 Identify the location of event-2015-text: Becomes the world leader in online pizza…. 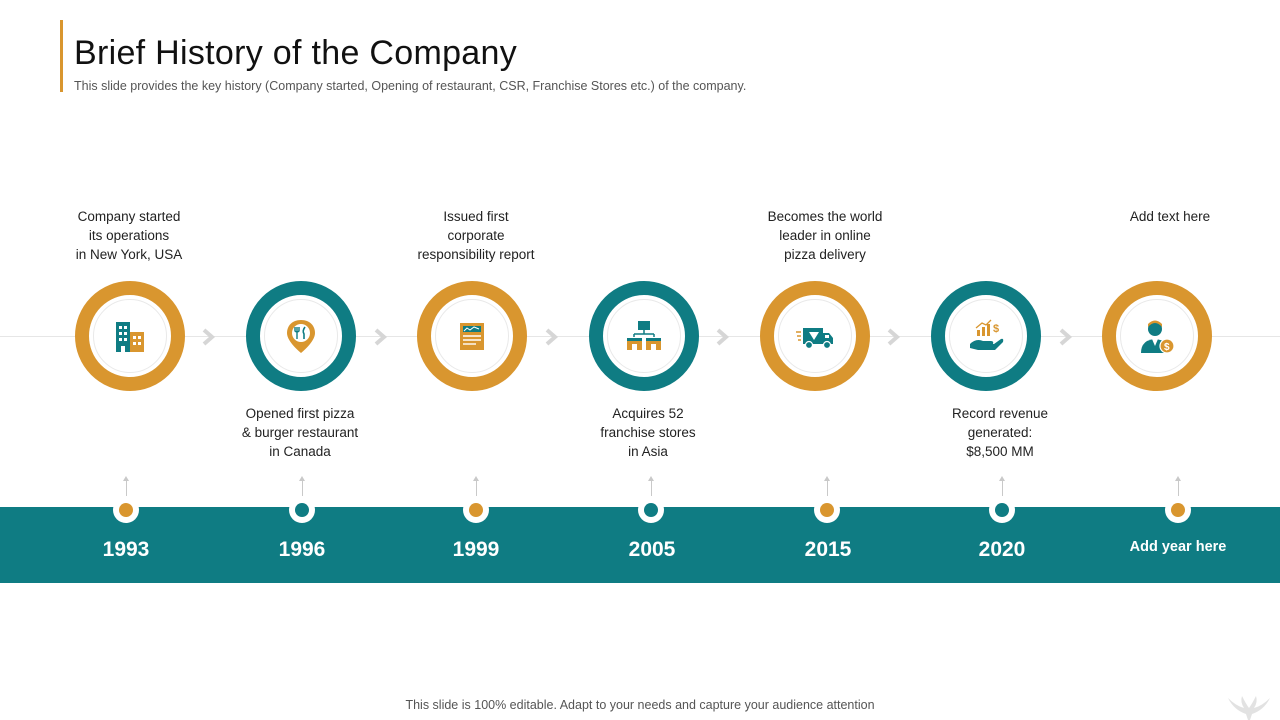
(825, 235).